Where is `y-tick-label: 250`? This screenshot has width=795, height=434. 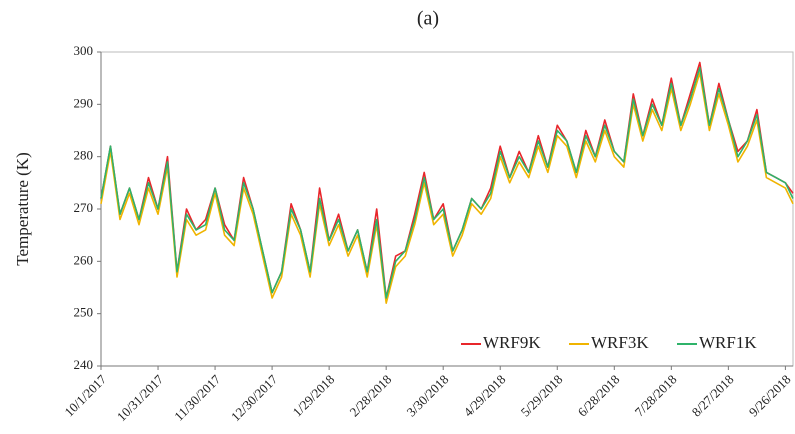
y-tick-label: 250 is located at coordinates (84, 312).